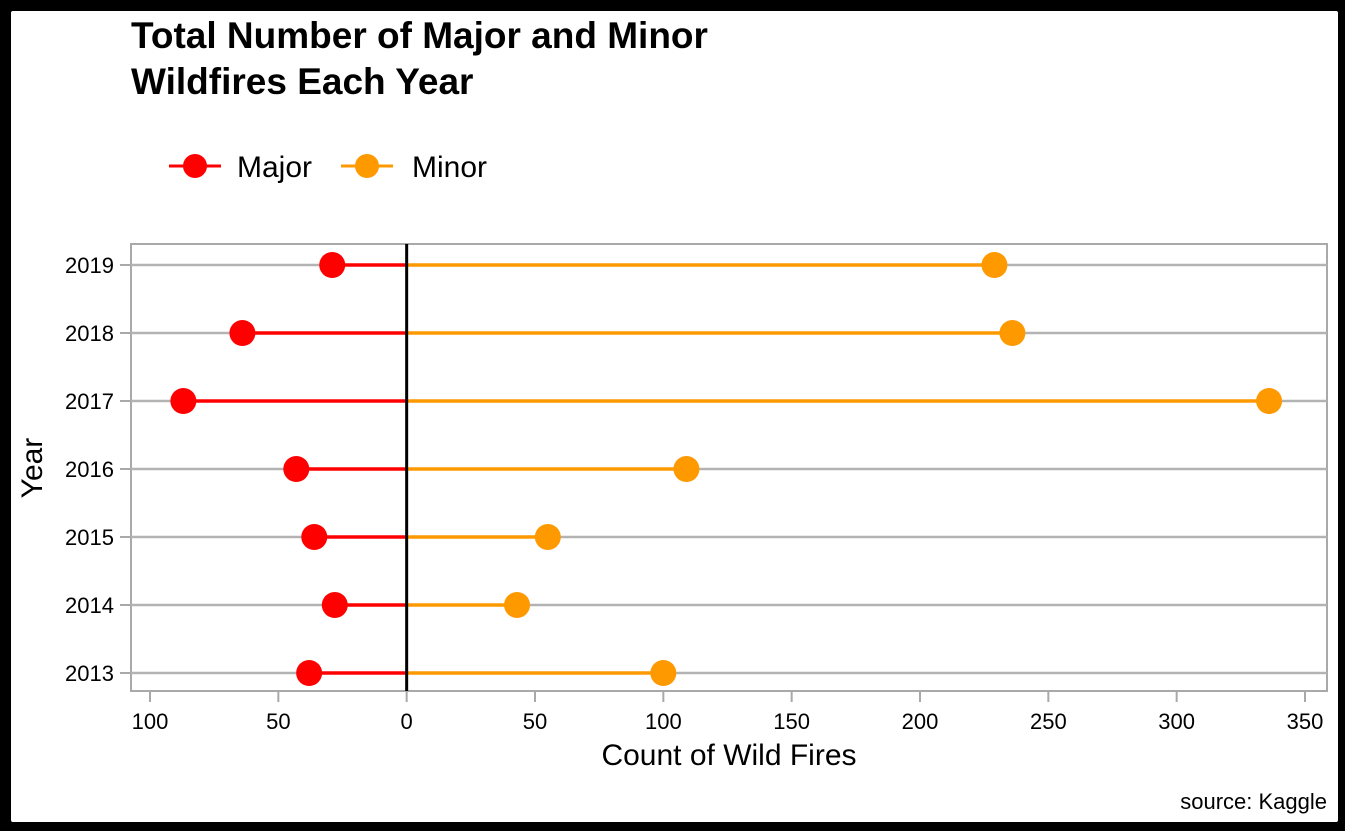  Describe the element at coordinates (728, 755) in the screenshot. I see `x-axis-label: Count of Wild Fires` at that location.